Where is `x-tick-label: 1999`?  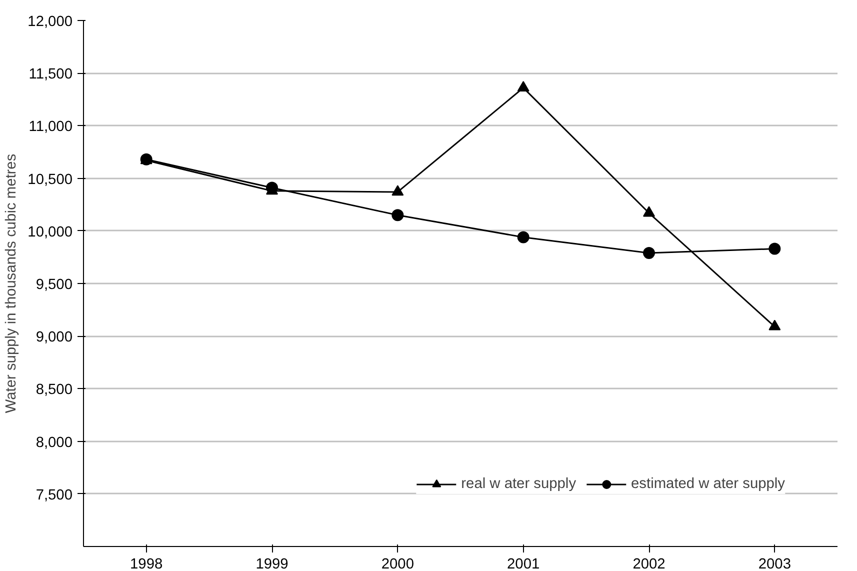 x-tick-label: 1999 is located at coordinates (272, 563).